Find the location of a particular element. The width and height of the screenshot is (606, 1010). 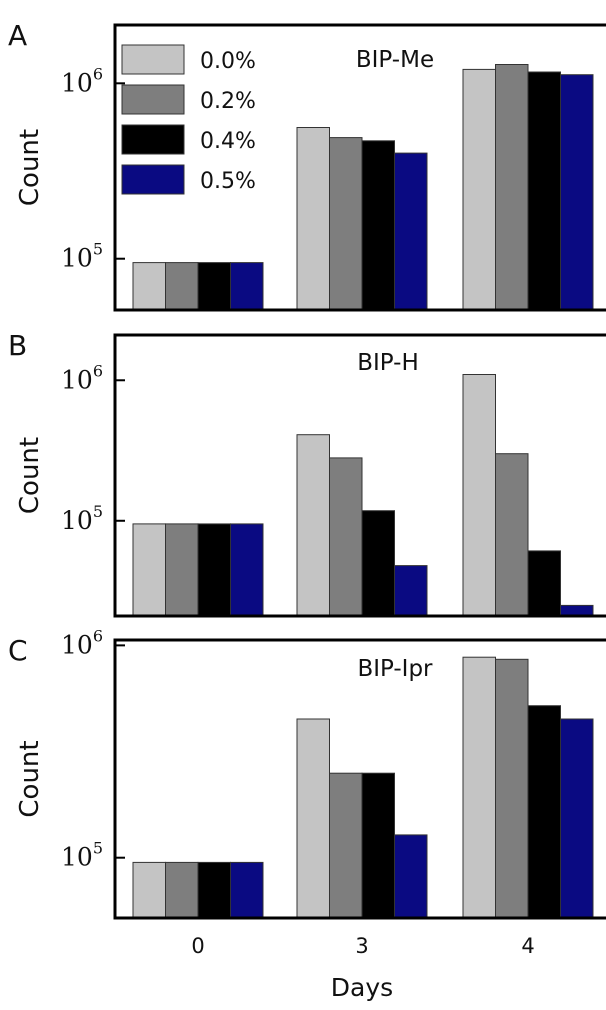

bar-a-day3-s0 is located at coordinates (313, 219).